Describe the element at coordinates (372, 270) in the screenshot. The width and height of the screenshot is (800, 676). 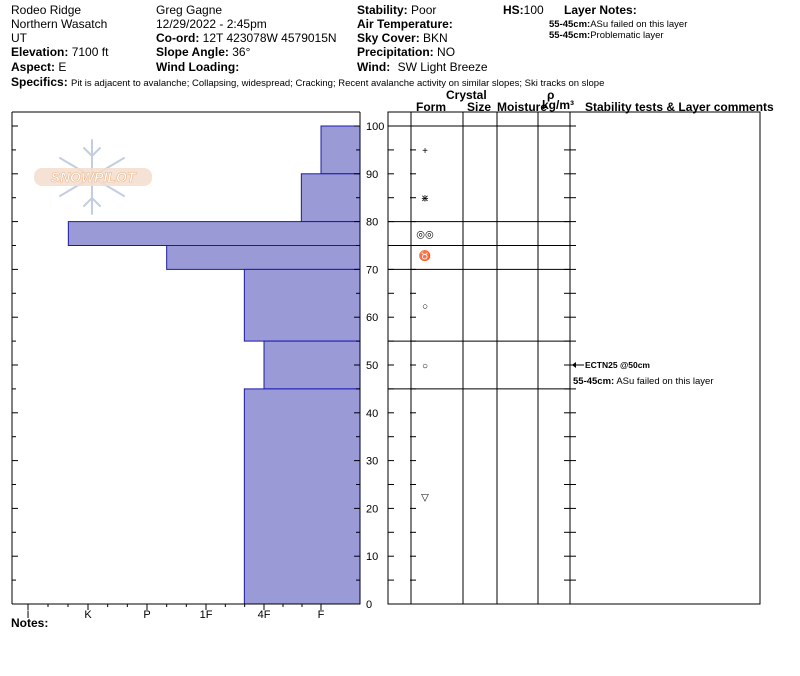
I see `y-tick-label: 70` at that location.